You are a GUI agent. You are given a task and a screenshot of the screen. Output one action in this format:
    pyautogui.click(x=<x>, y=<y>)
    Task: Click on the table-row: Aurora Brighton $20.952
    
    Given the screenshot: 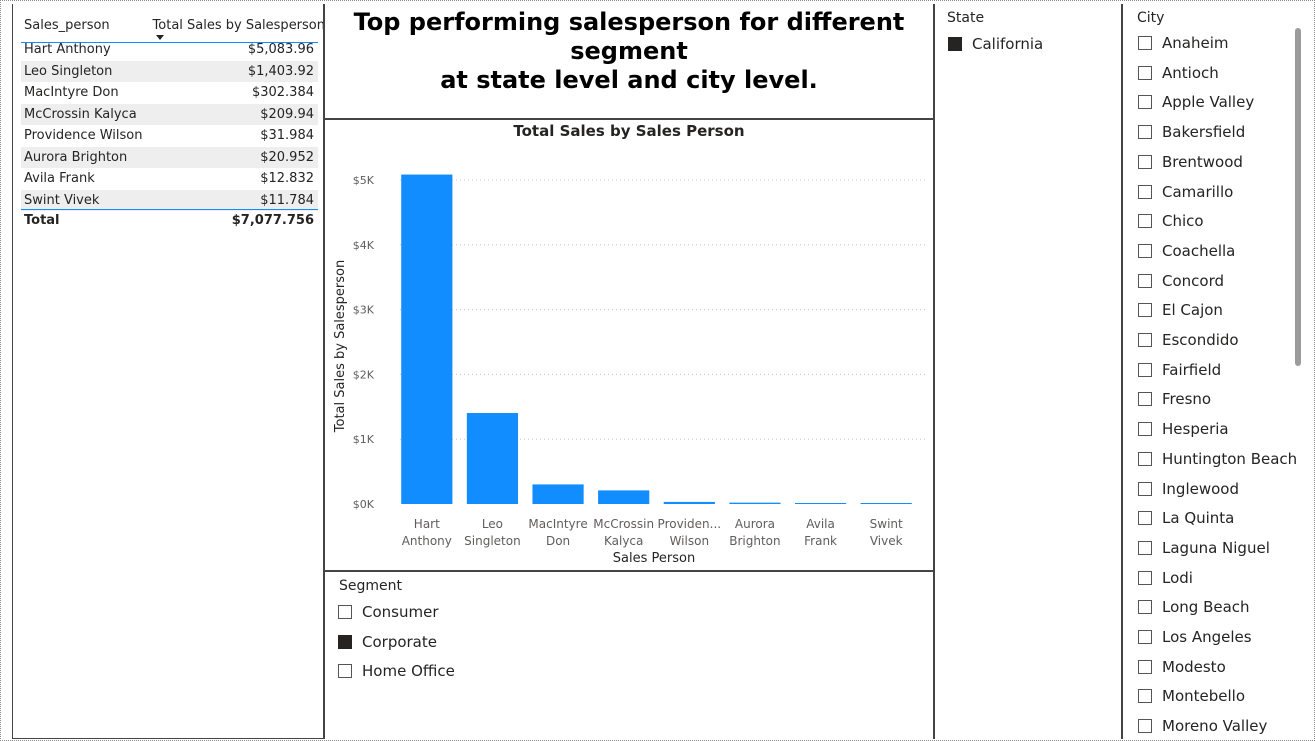 What is the action you would take?
    pyautogui.click(x=169, y=157)
    